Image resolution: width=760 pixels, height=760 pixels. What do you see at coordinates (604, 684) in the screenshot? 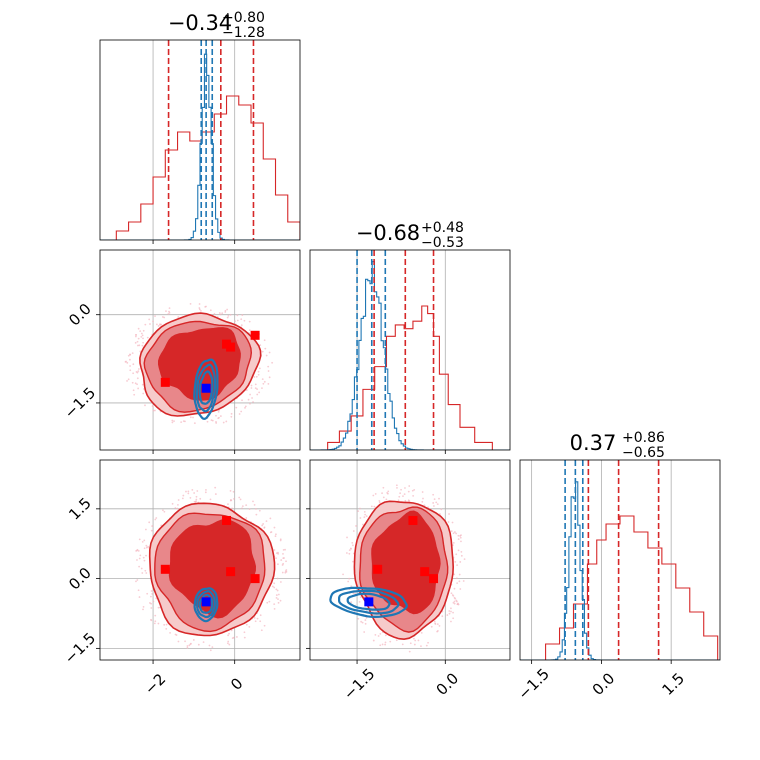
I see `tick-label-x-p2: 0.0` at bounding box center [604, 684].